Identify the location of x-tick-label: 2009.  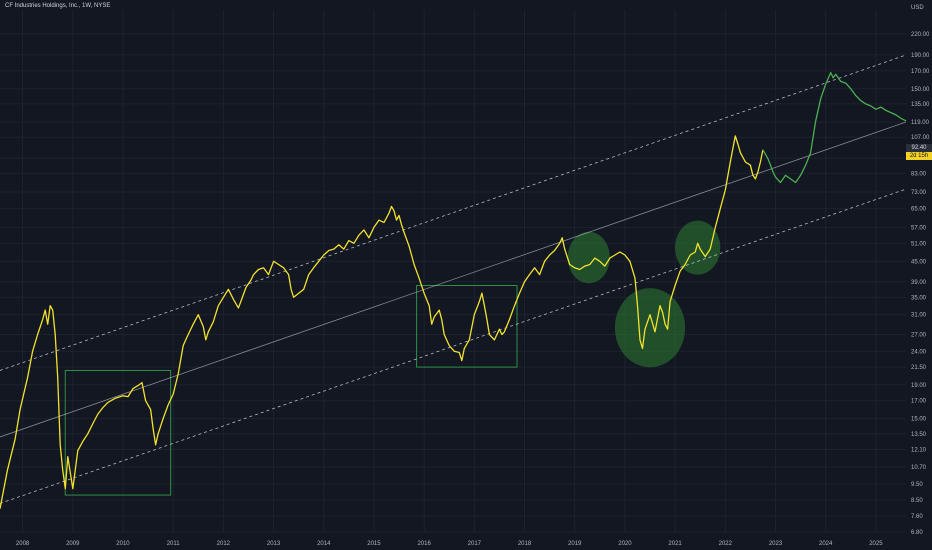
(73, 544).